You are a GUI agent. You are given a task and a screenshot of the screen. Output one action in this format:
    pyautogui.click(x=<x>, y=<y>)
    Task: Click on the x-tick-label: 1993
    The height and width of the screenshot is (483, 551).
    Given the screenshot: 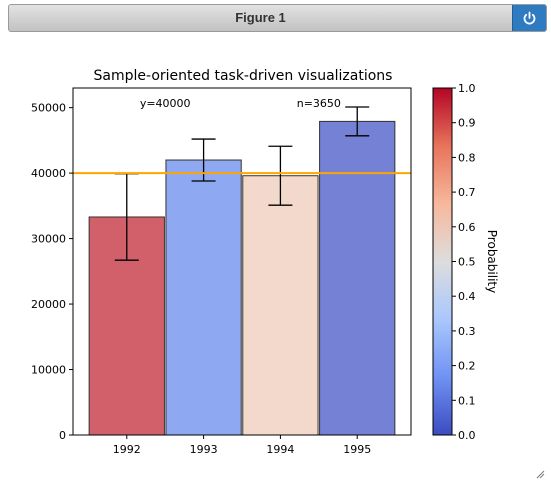 What is the action you would take?
    pyautogui.click(x=204, y=449)
    